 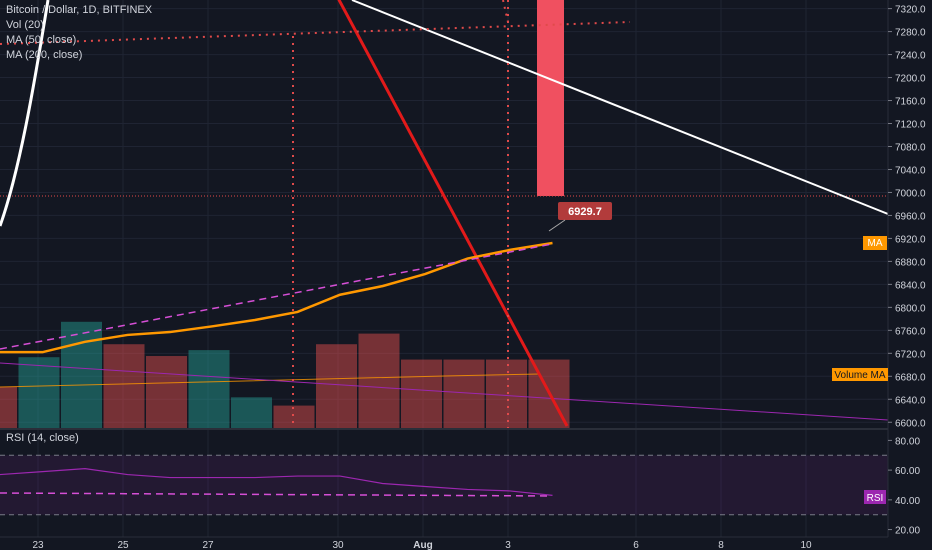 I want to click on time-tick-label: 30, so click(x=338, y=545).